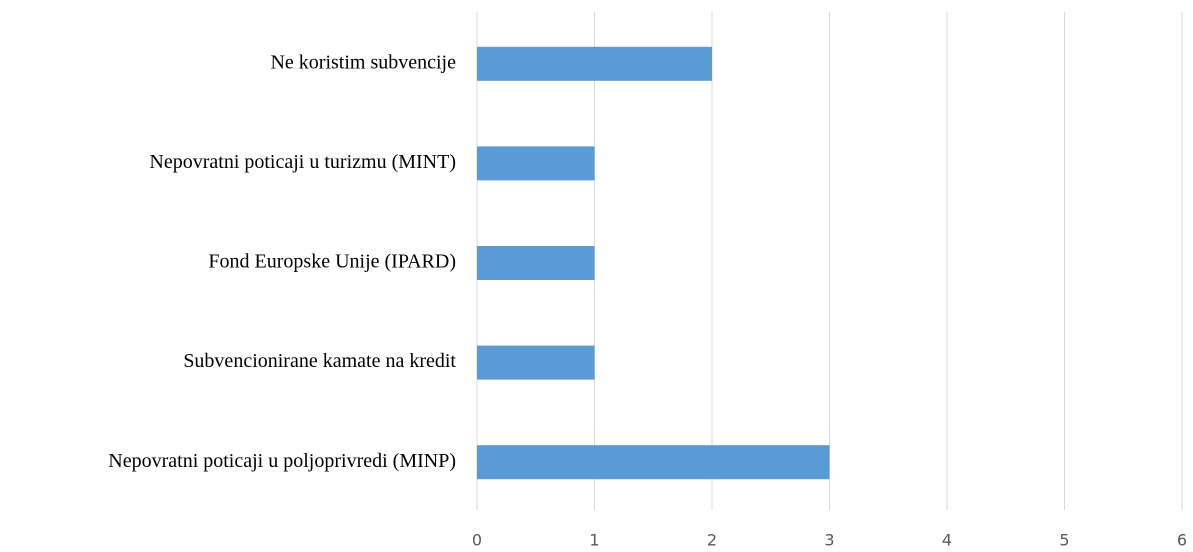 The width and height of the screenshot is (1193, 552). Describe the element at coordinates (477, 540) in the screenshot. I see `x-tick-label: 0` at that location.